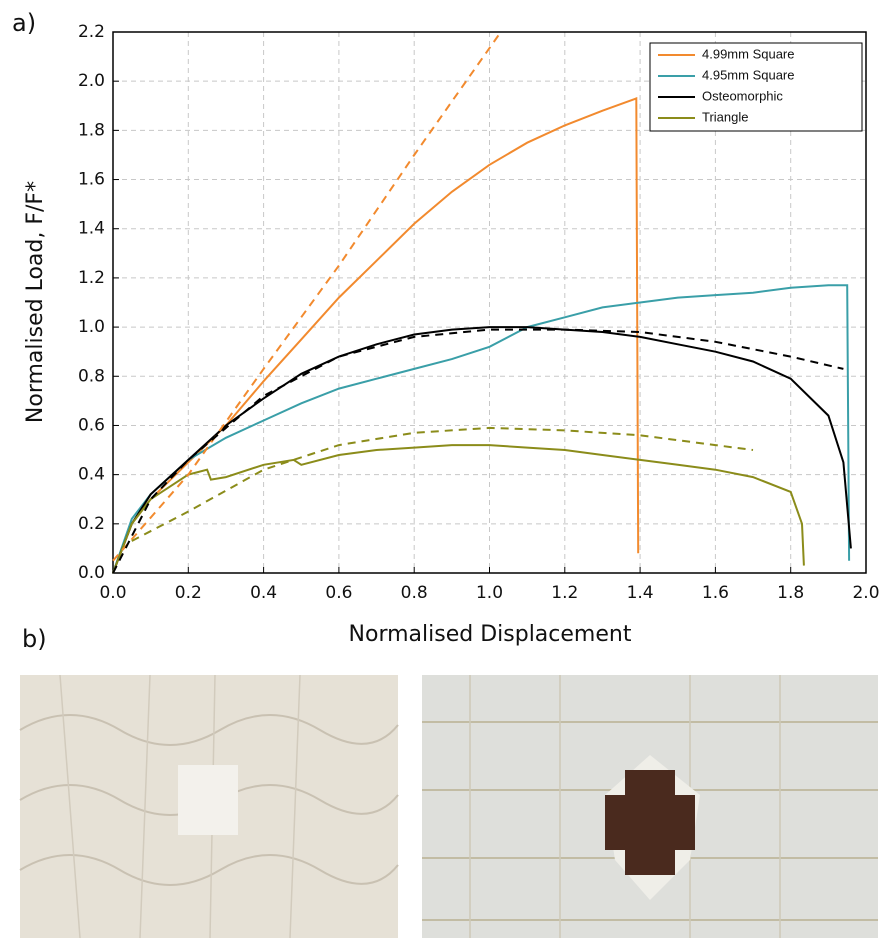 The height and width of the screenshot is (938, 880). Describe the element at coordinates (91, 180) in the screenshot. I see `y-tick-label: 1.6` at that location.